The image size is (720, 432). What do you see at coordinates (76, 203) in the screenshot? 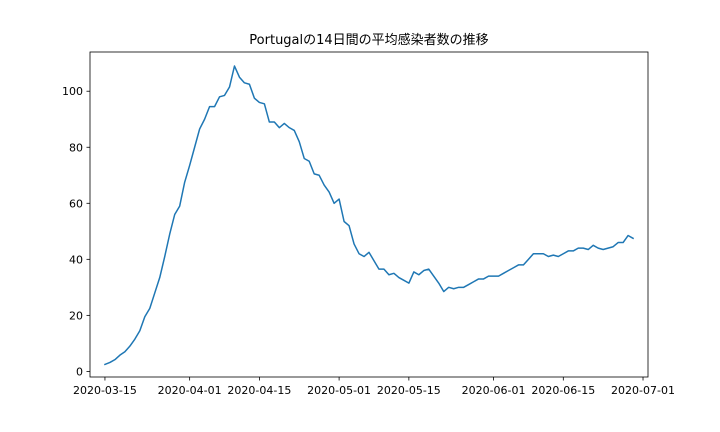
I see `y-tick-label: 60` at bounding box center [76, 203].